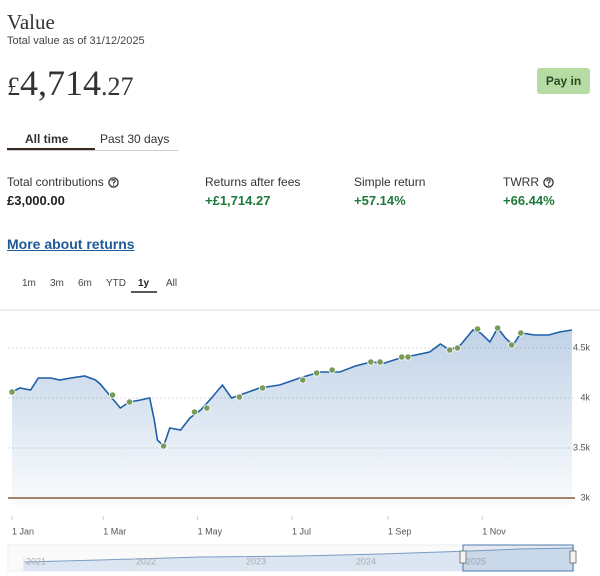  I want to click on stat-value: +57.14%, so click(380, 200).